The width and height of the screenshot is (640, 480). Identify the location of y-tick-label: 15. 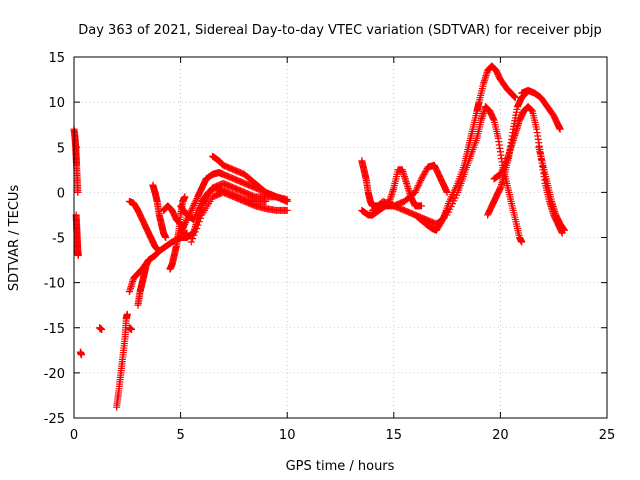
(56, 58).